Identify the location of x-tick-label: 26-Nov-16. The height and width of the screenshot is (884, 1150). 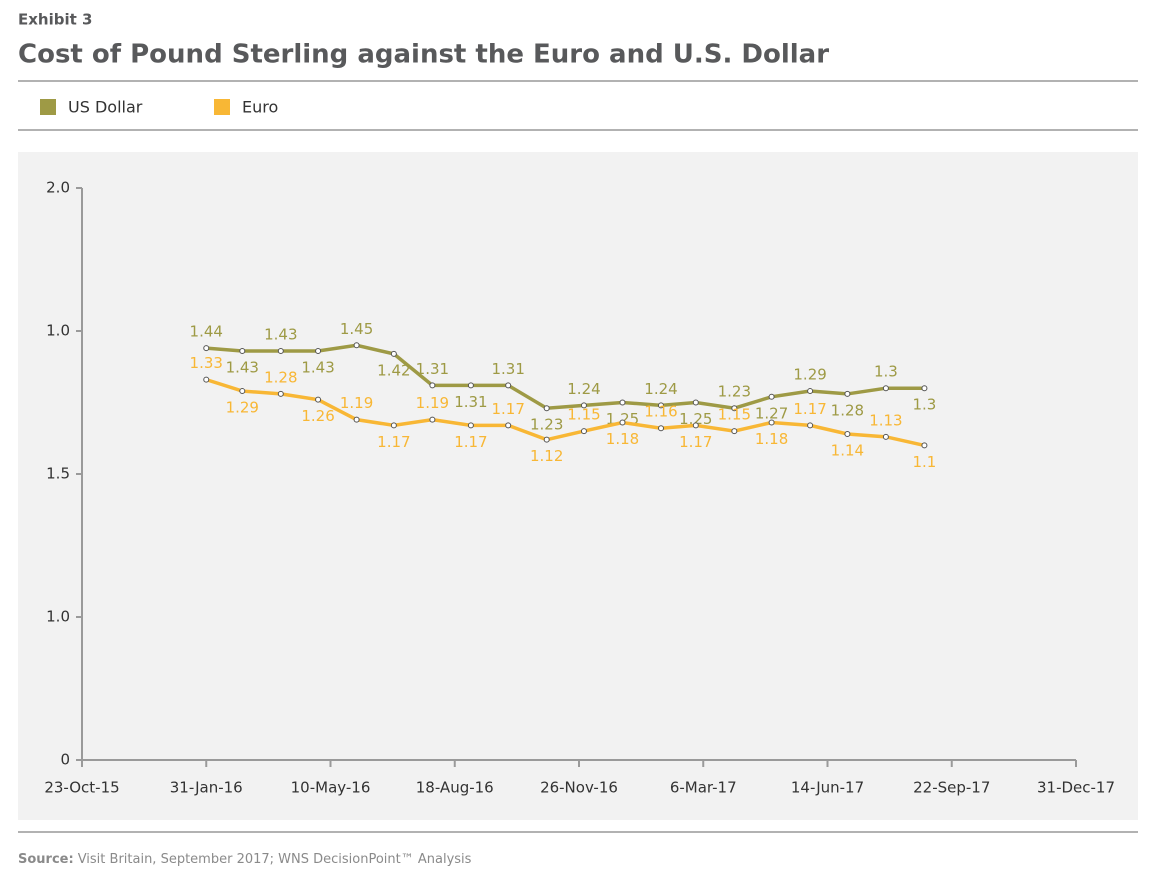
(579, 788).